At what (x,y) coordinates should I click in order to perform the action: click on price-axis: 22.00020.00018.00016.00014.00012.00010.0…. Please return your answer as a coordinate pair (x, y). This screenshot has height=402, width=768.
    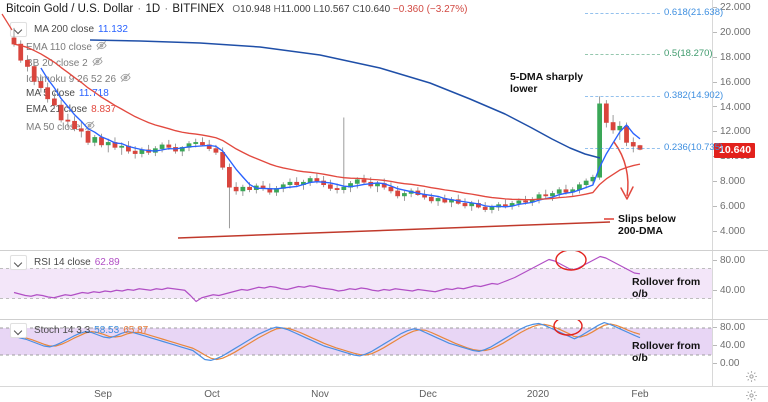
    Looking at the image, I should click on (740, 125).